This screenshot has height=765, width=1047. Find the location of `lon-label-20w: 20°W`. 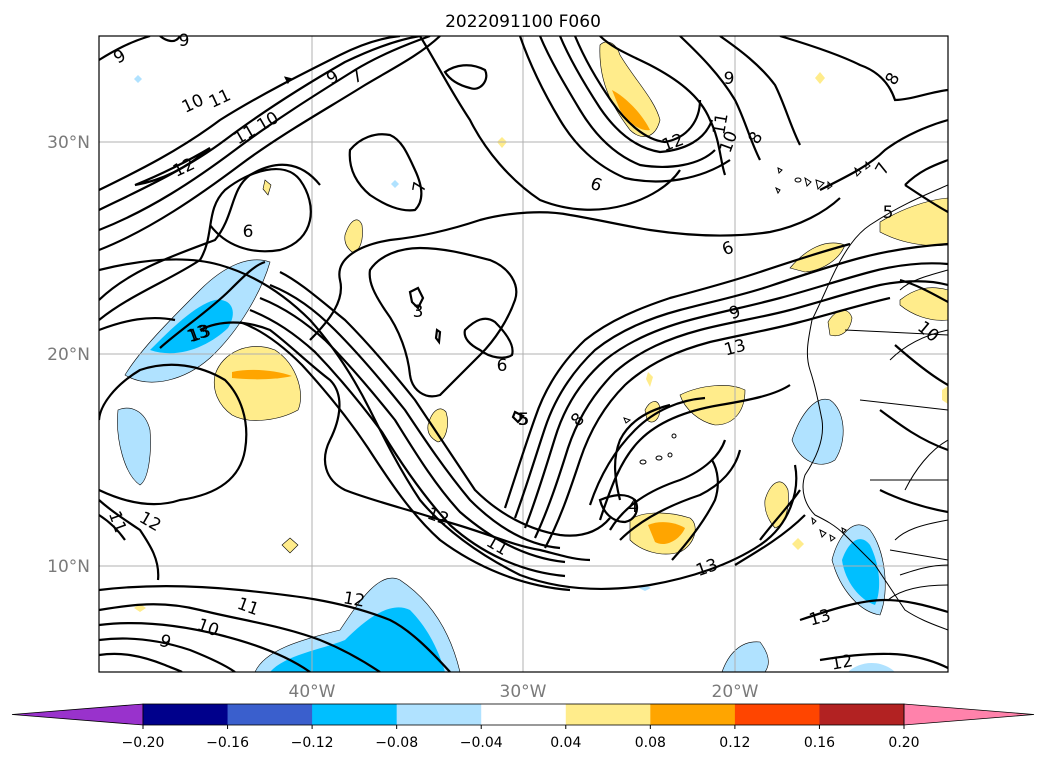

lon-label-20w: 20°W is located at coordinates (735, 692).